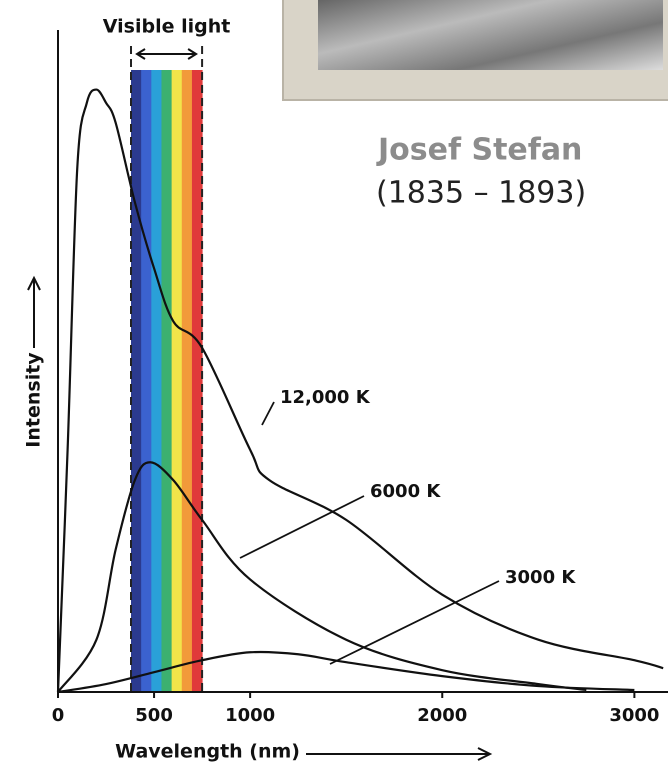 This screenshot has height=768, width=668. Describe the element at coordinates (34, 311) in the screenshot. I see `y-arrow` at that location.